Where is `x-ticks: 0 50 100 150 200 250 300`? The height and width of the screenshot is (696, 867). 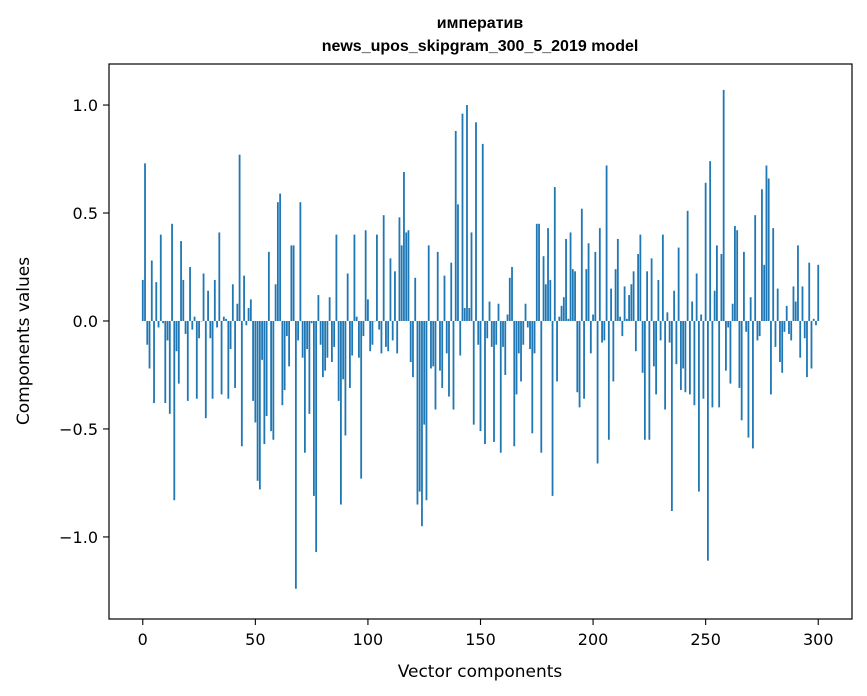
x-ticks: 0 50 100 150 200 250 300 is located at coordinates (486, 634).